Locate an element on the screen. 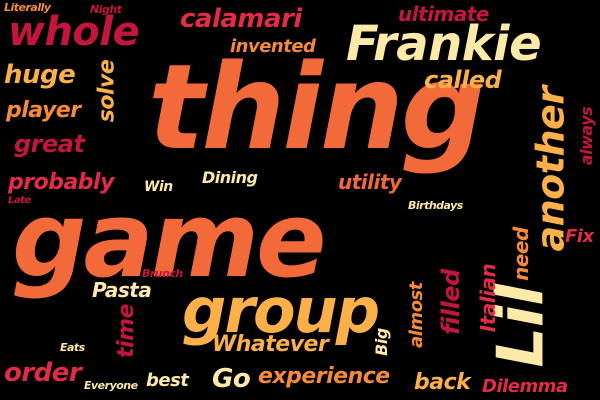 This screenshot has width=600, height=400. word-player: player is located at coordinates (43, 110).